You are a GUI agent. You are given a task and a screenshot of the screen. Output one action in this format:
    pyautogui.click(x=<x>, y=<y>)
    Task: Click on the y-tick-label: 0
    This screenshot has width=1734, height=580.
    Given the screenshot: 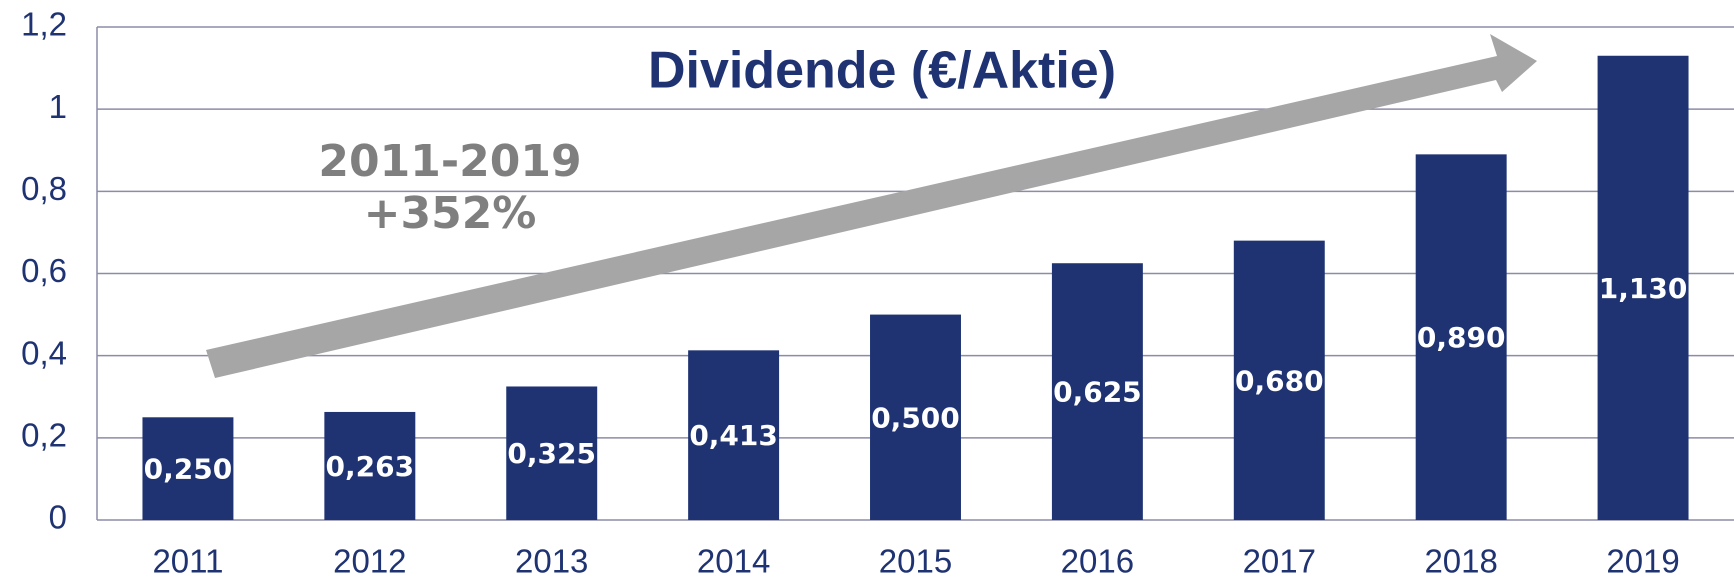 What is the action you would take?
    pyautogui.click(x=58, y=517)
    